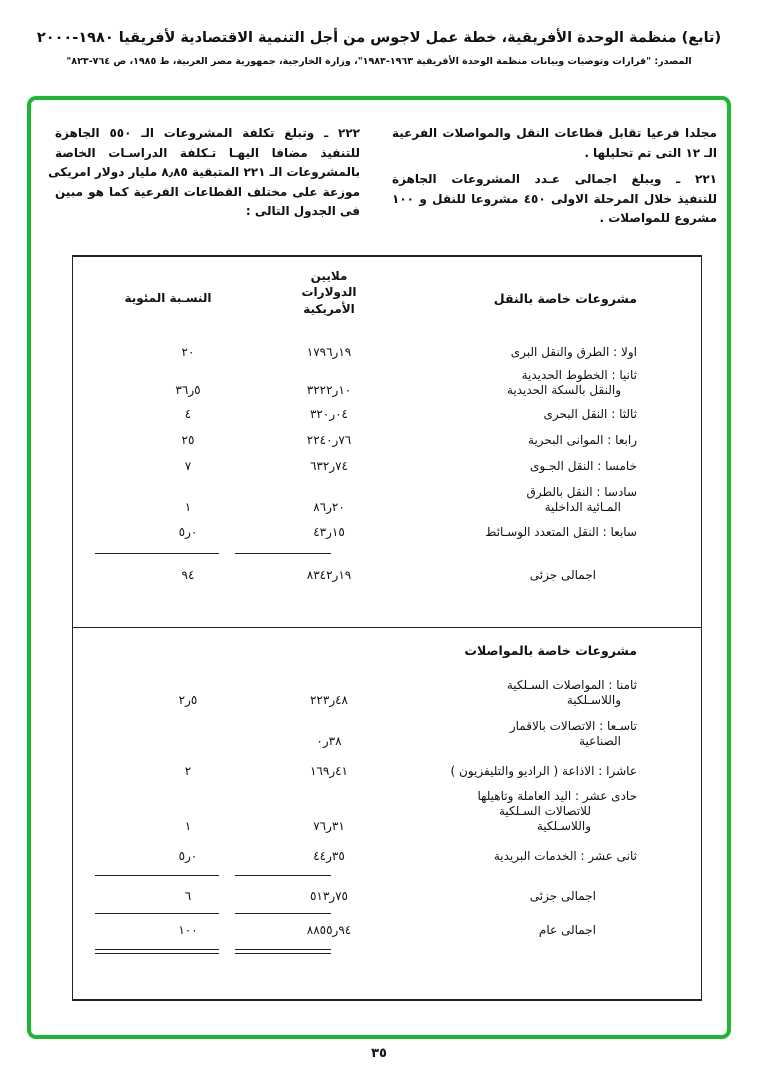  I want to click on row-percent: ٧, so click(188, 466).